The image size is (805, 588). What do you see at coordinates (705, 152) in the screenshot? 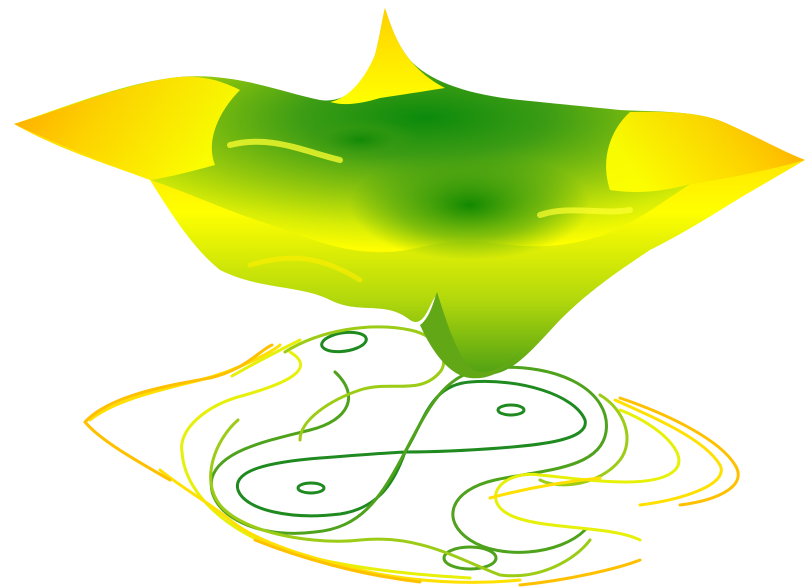
I see `surface-right-plateau` at bounding box center [705, 152].